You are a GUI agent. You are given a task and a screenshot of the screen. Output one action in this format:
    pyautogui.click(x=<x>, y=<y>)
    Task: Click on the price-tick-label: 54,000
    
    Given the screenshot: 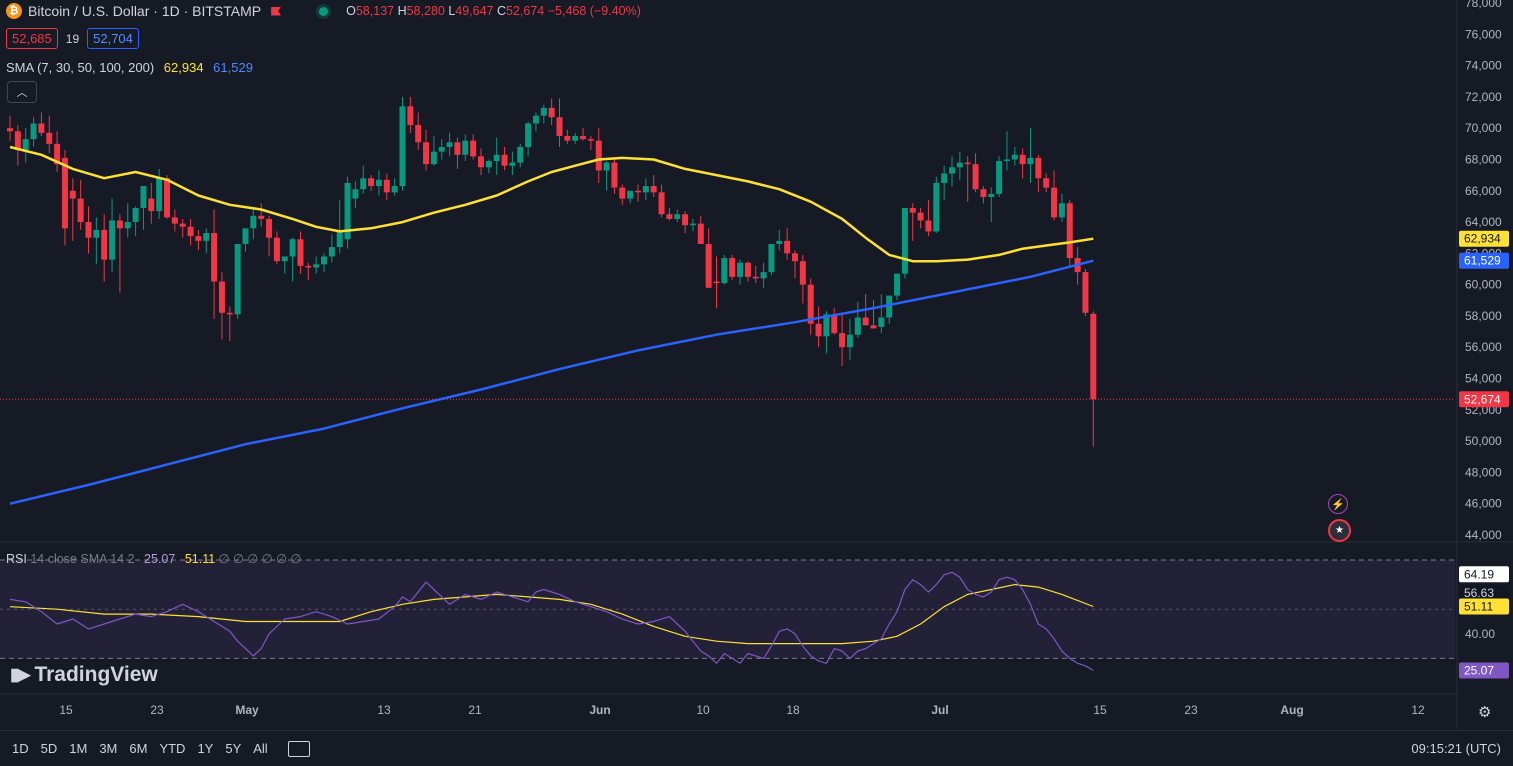 What is the action you would take?
    pyautogui.click(x=1483, y=379)
    